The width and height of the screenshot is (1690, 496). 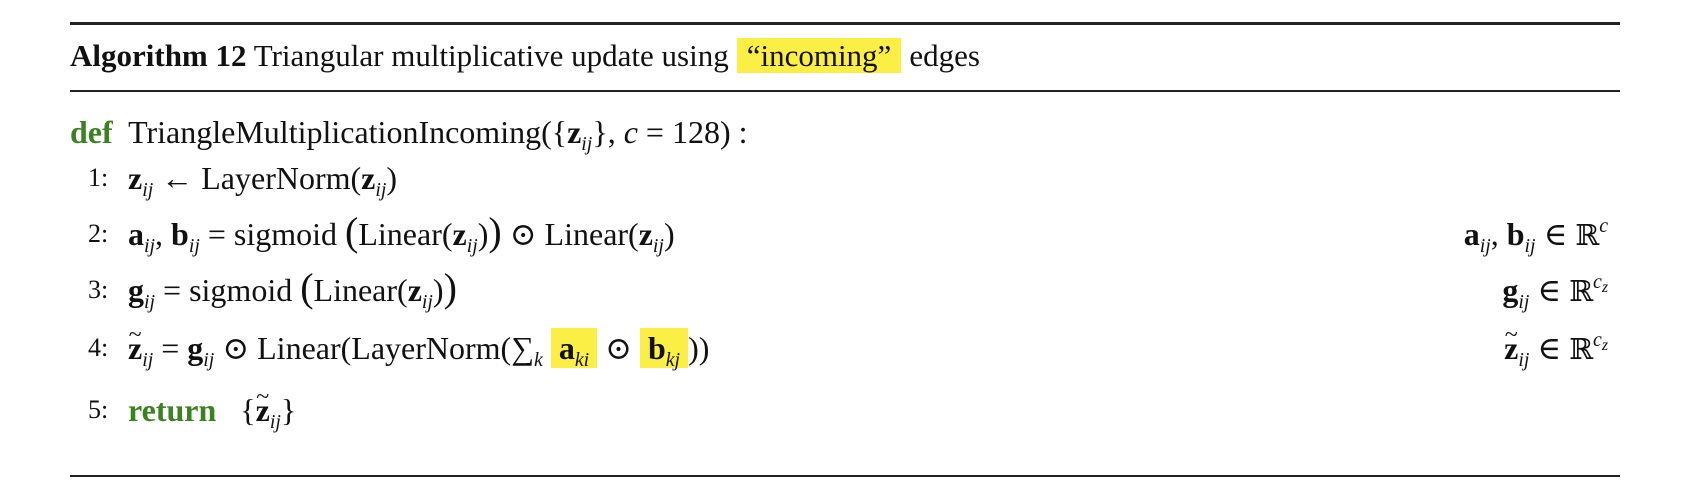 What do you see at coordinates (1535, 236) in the screenshot?
I see `step-comment: aij, bij ∈ ℝc` at bounding box center [1535, 236].